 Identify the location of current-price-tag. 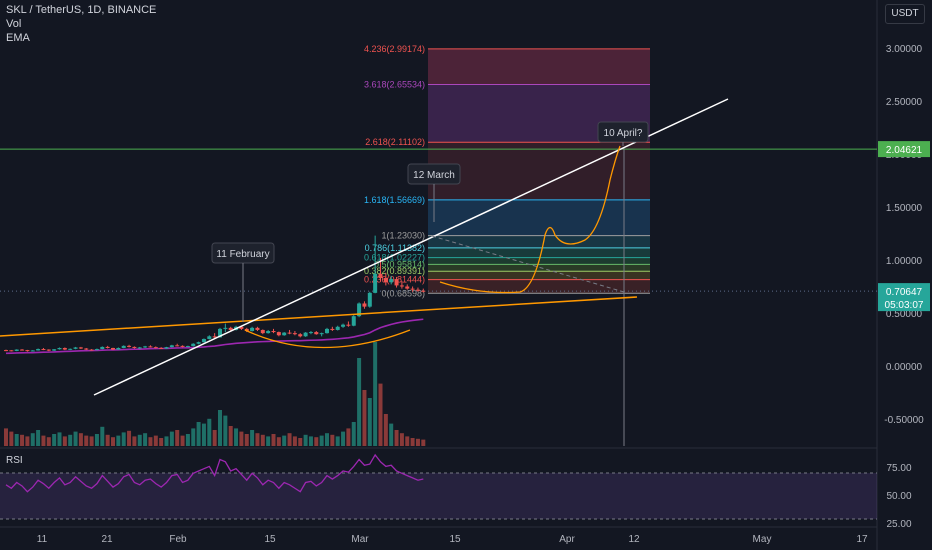
(904, 297).